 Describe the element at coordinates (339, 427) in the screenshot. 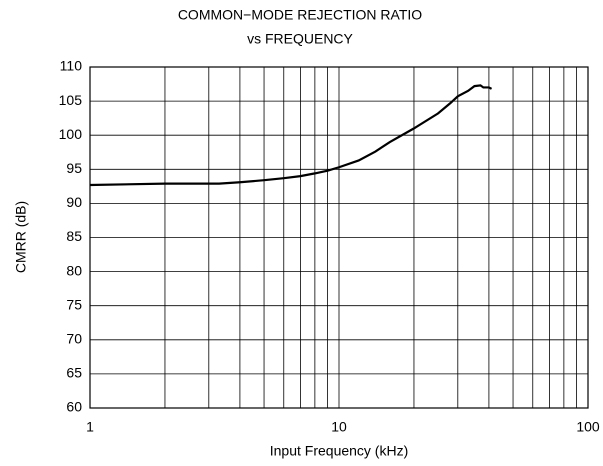

I see `x-tick-label: 10` at that location.